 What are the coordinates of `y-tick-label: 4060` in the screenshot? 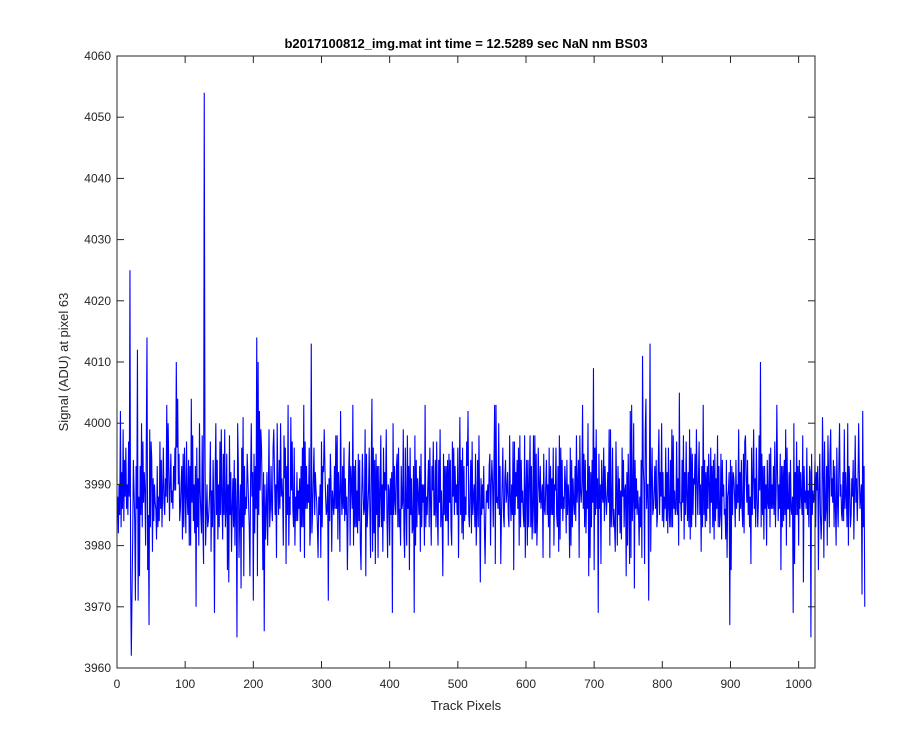 It's located at (97, 56).